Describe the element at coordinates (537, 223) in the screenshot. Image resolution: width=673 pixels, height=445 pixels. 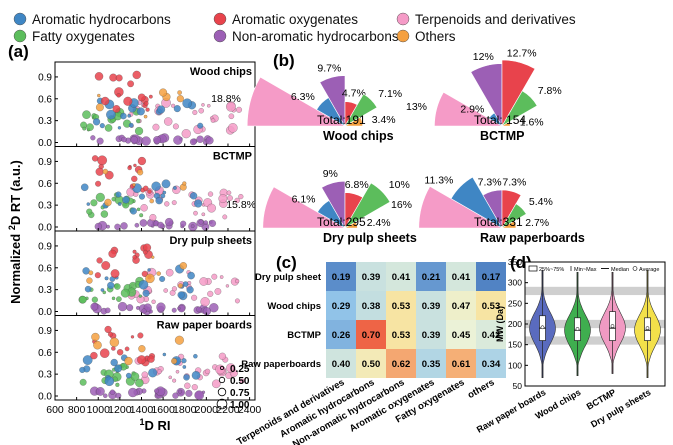
I see `rose-value-label: 2.7%` at that location.